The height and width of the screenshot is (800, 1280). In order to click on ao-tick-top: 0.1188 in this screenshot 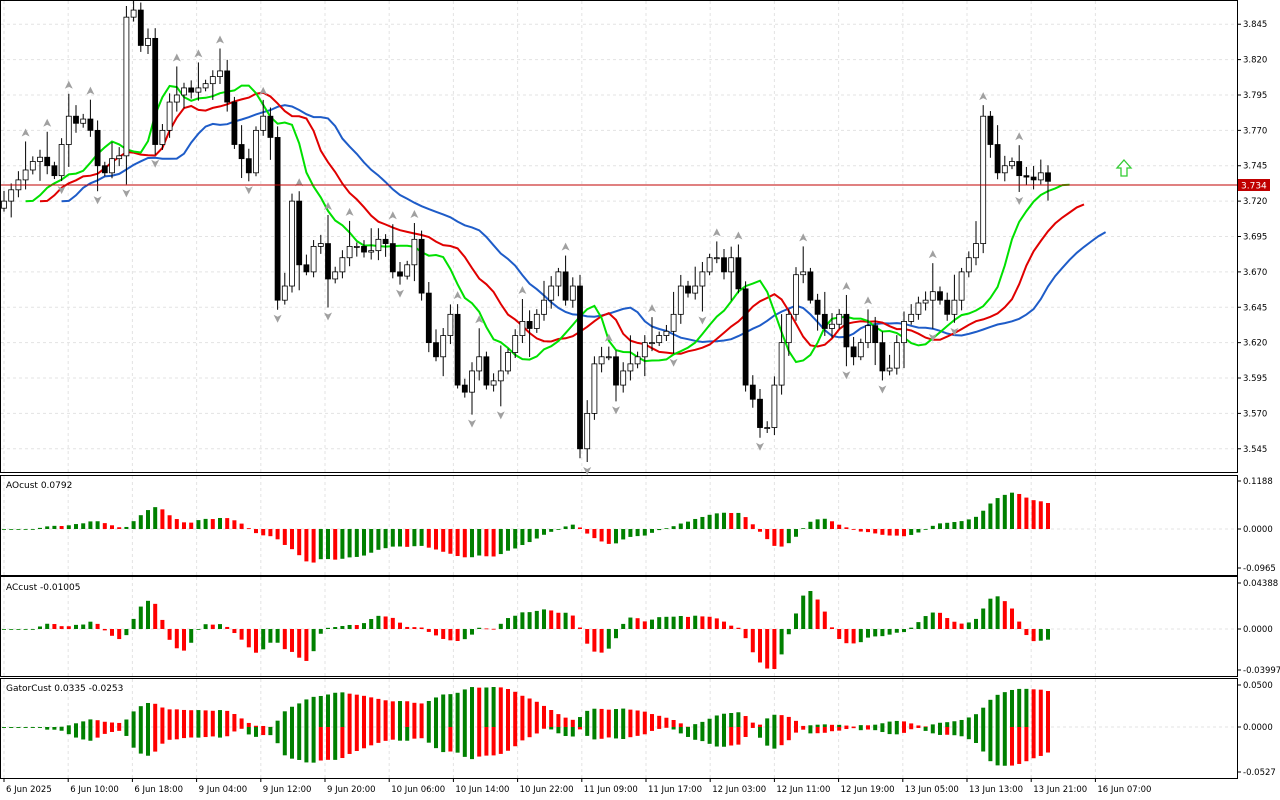, I will do `click(1258, 482)`.